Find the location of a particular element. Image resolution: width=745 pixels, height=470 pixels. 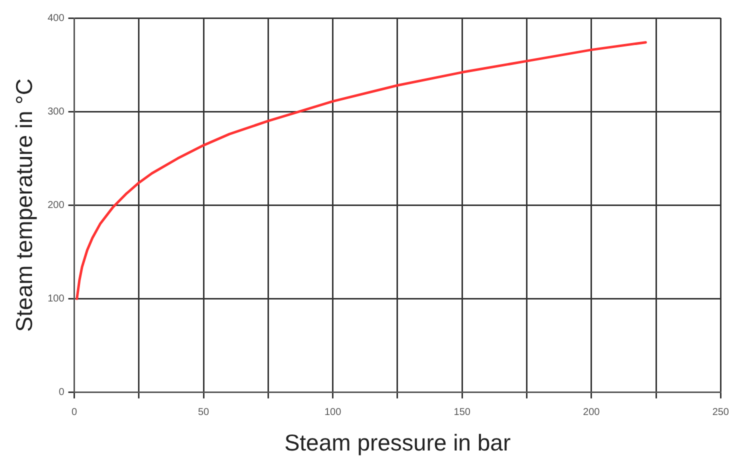

x-tick-label: 200 is located at coordinates (591, 412).